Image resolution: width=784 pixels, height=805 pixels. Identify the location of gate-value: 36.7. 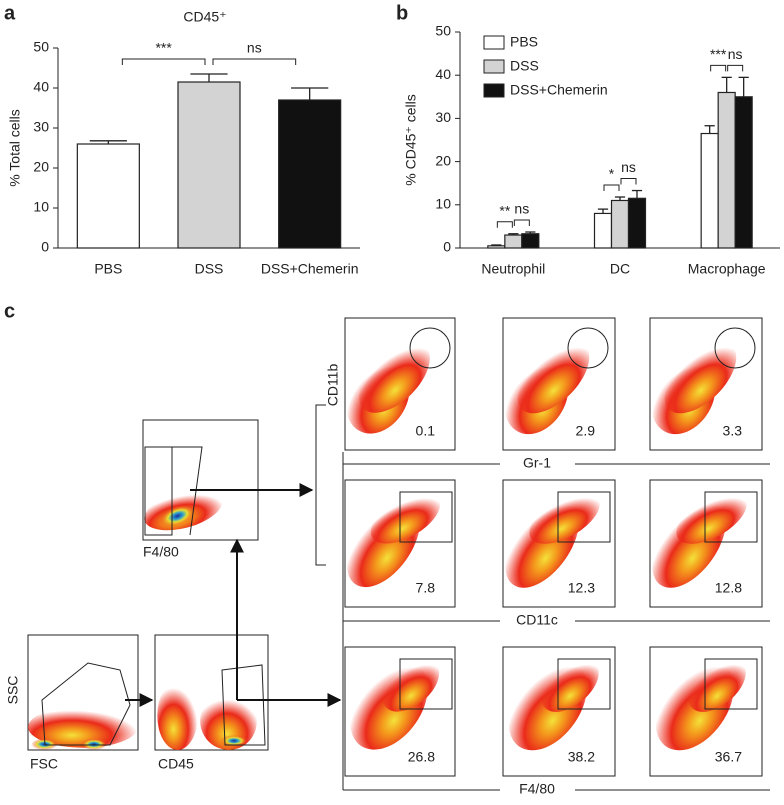
(728, 757).